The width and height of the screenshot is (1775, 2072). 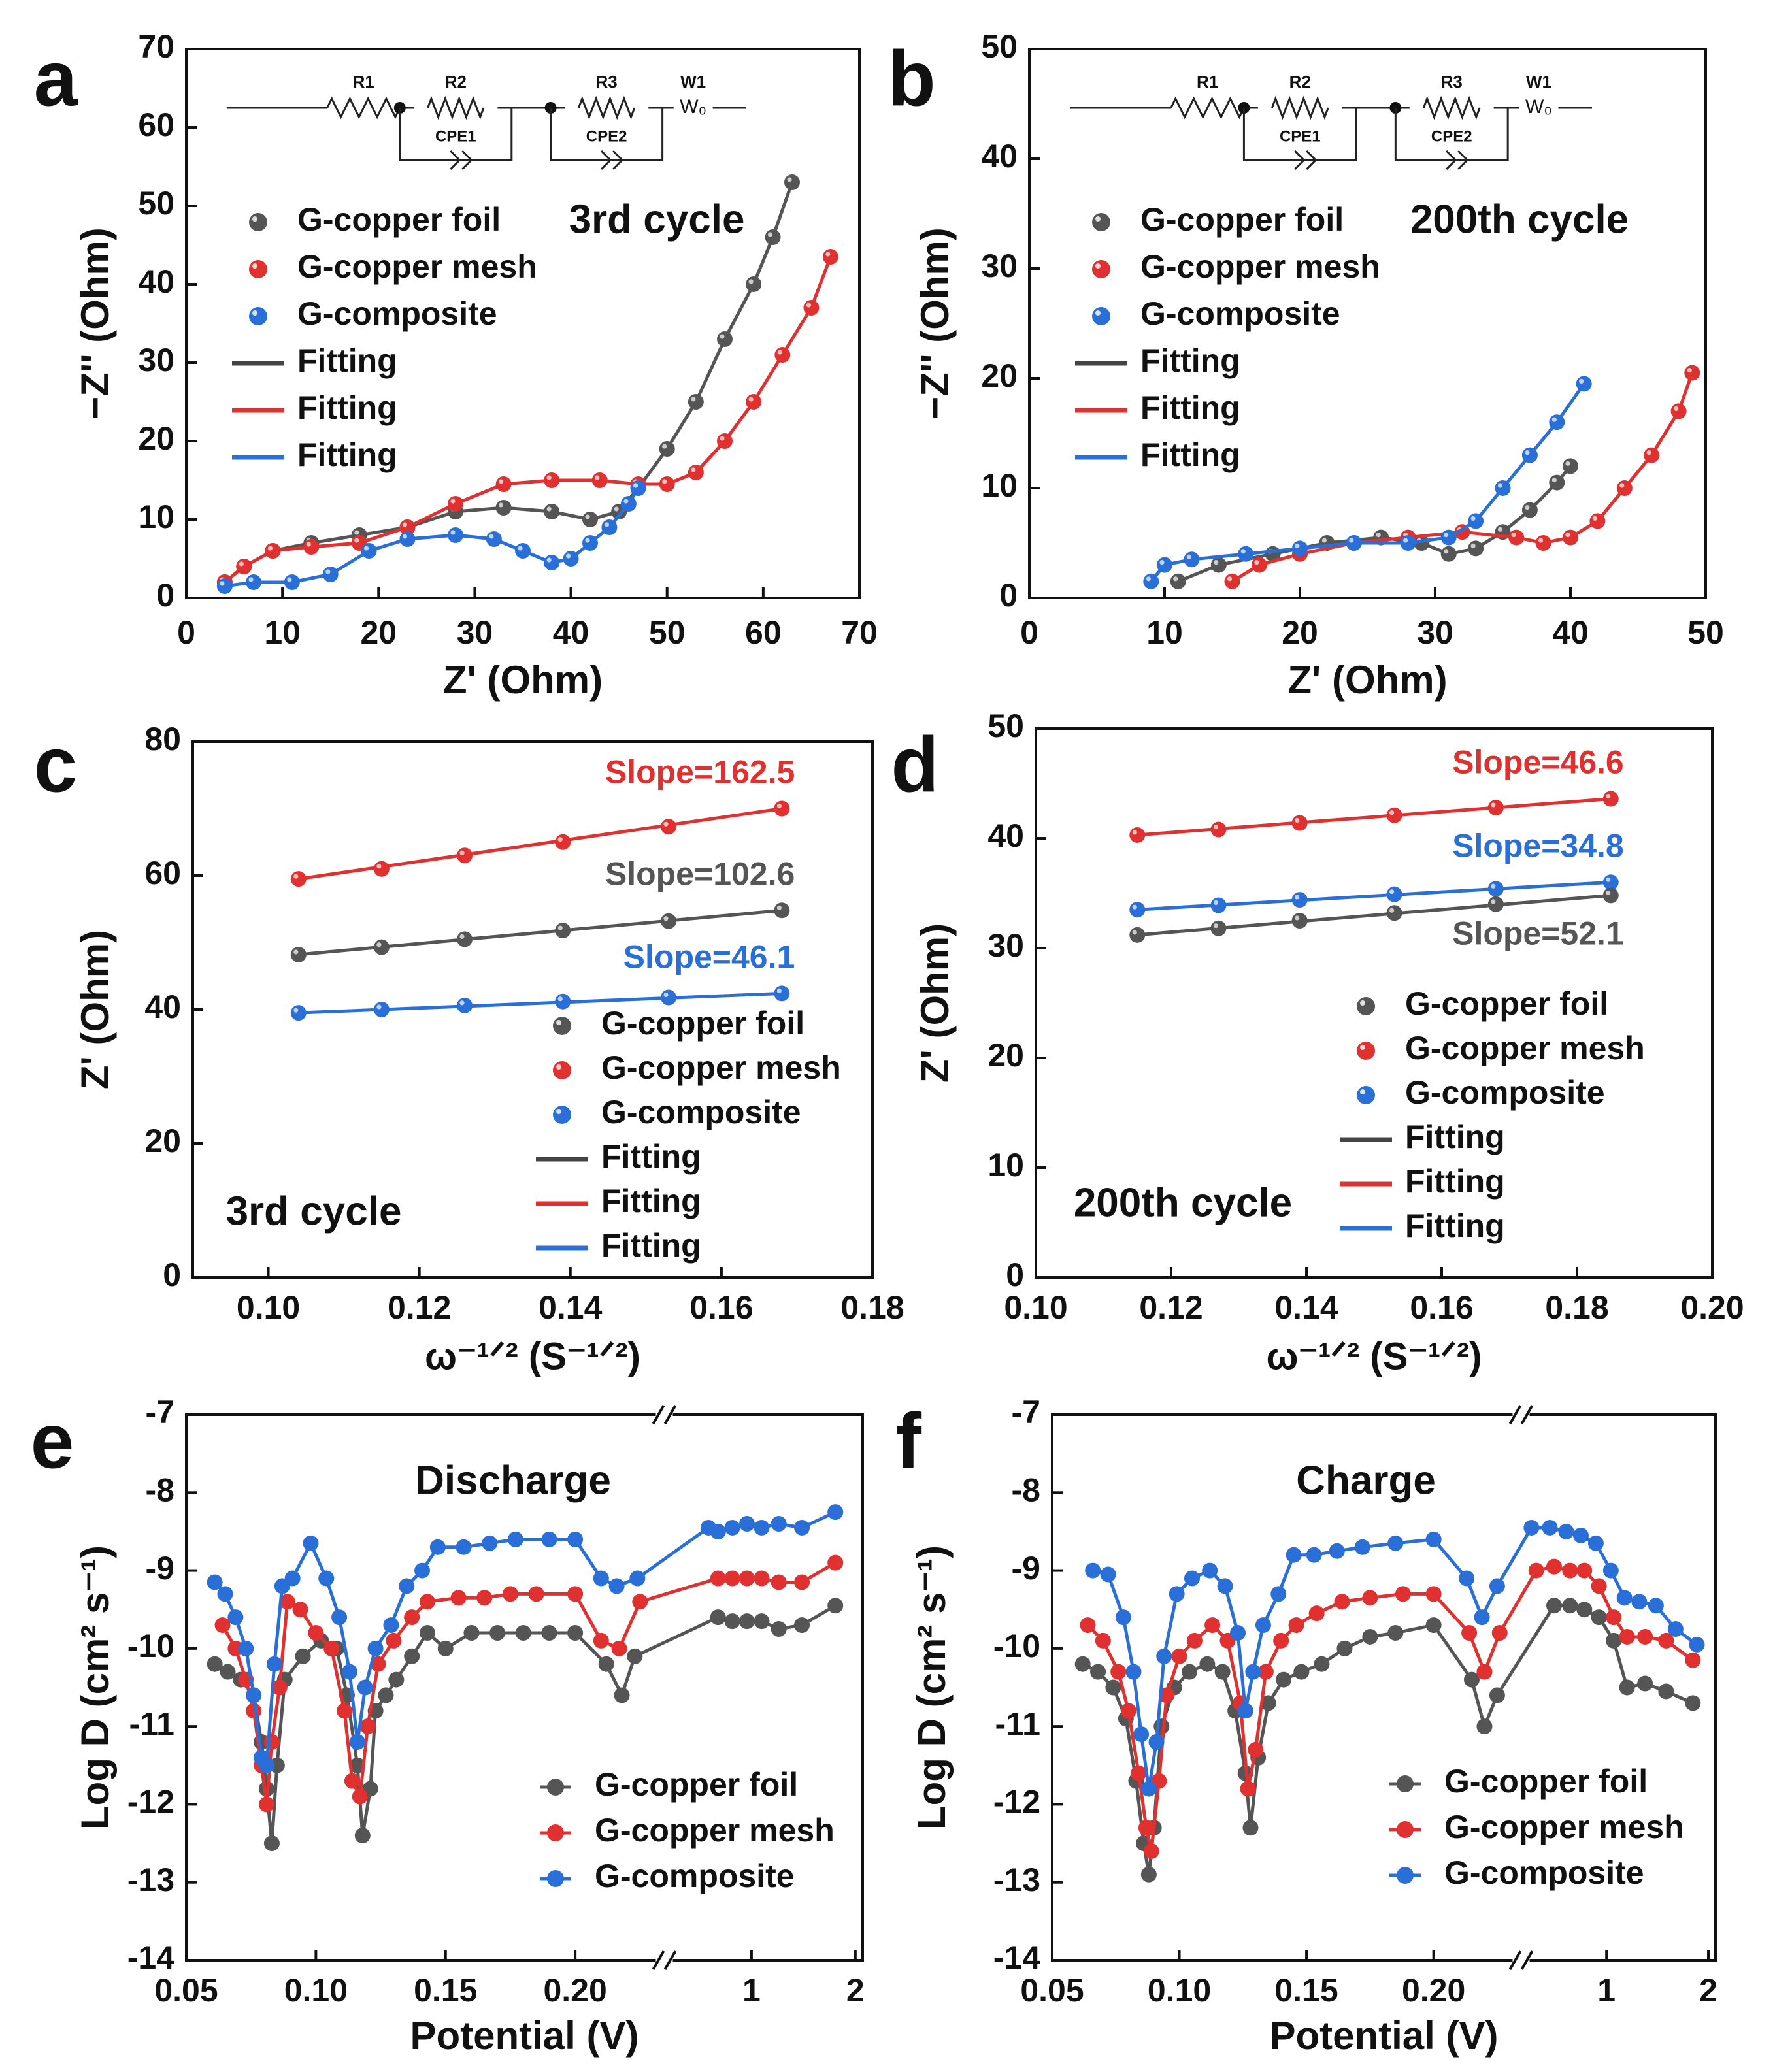 What do you see at coordinates (911, 79) in the screenshot?
I see `panel-label: b` at bounding box center [911, 79].